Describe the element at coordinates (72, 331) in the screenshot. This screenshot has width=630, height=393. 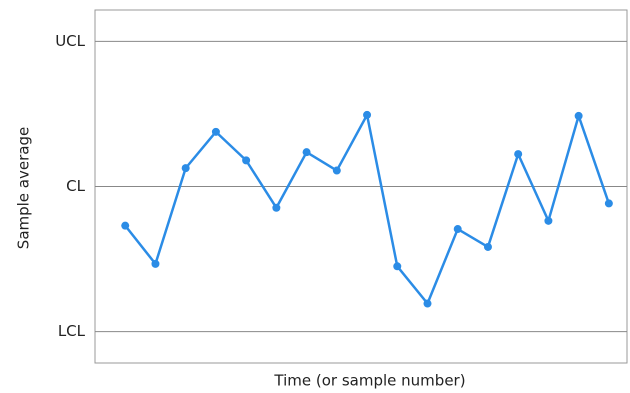
I see `y-tick-label: LCL` at that location.